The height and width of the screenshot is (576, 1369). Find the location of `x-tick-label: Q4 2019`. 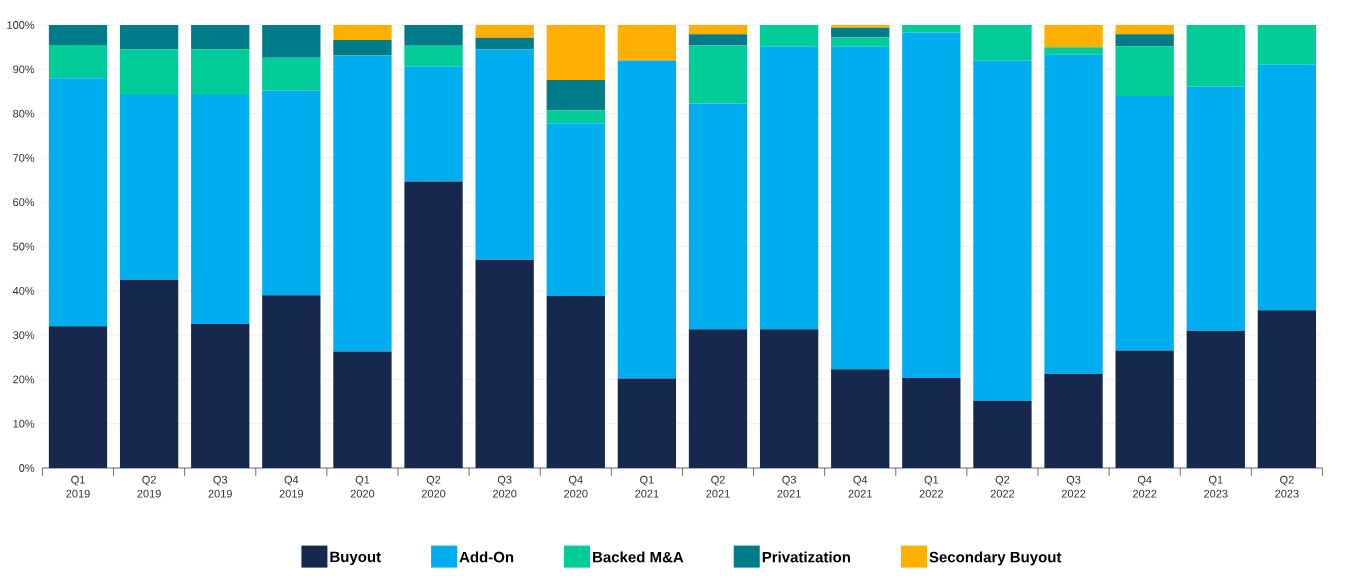

x-tick-label: Q4 2019 is located at coordinates (291, 486).